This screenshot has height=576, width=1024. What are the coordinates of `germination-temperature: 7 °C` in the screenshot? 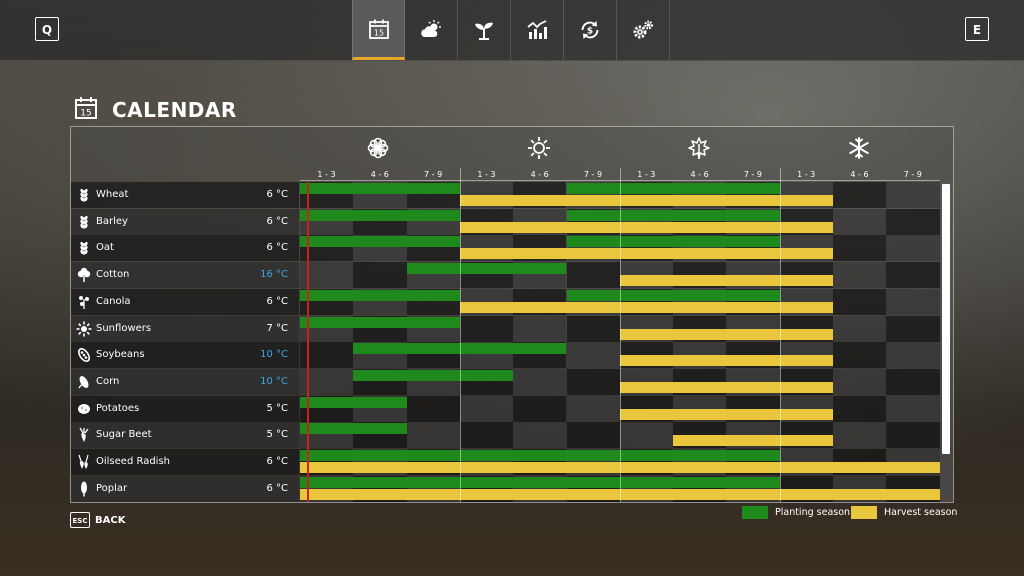 It's located at (277, 328).